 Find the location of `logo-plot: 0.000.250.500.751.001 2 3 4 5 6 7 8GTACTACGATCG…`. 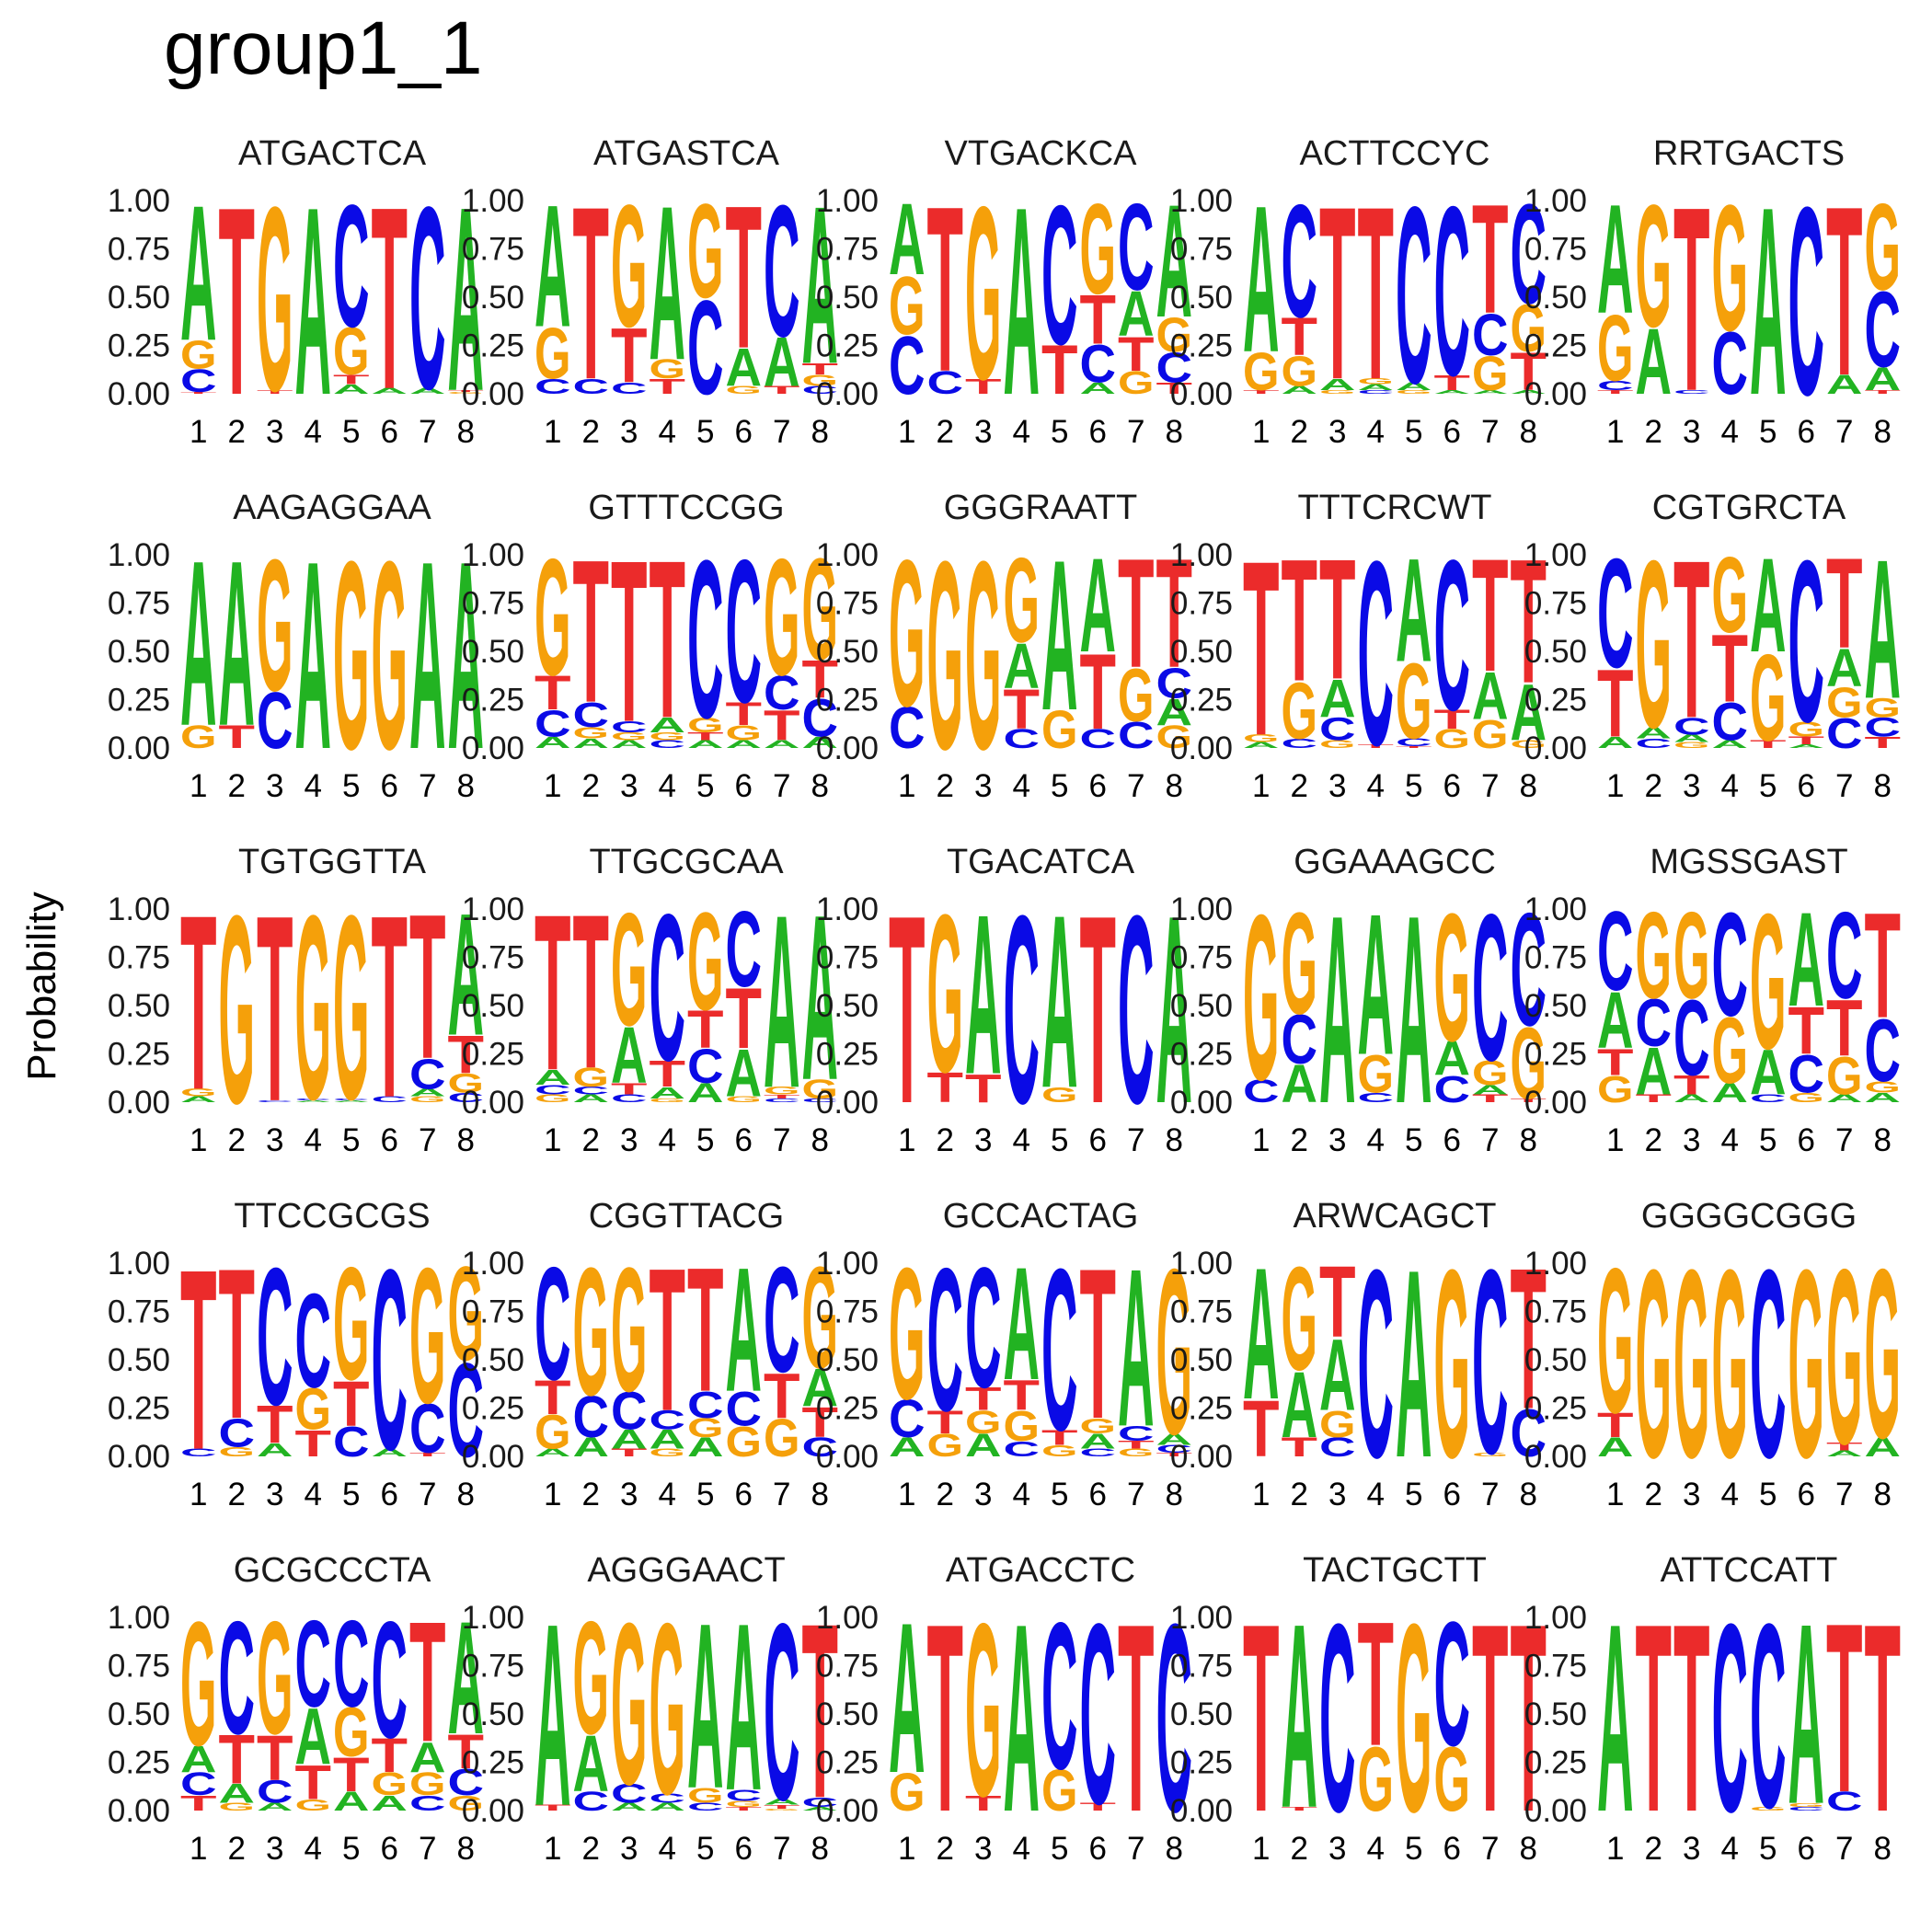

logo-plot: 0.000.250.500.751.001 2 3 4 5 6 7 8GTACTACGATCG… is located at coordinates (1712, 1016).